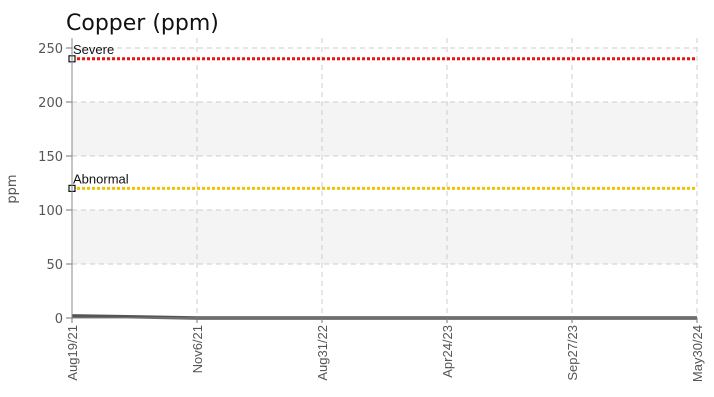 Image resolution: width=714 pixels, height=397 pixels. I want to click on y-axis-label: ppm, so click(12, 188).